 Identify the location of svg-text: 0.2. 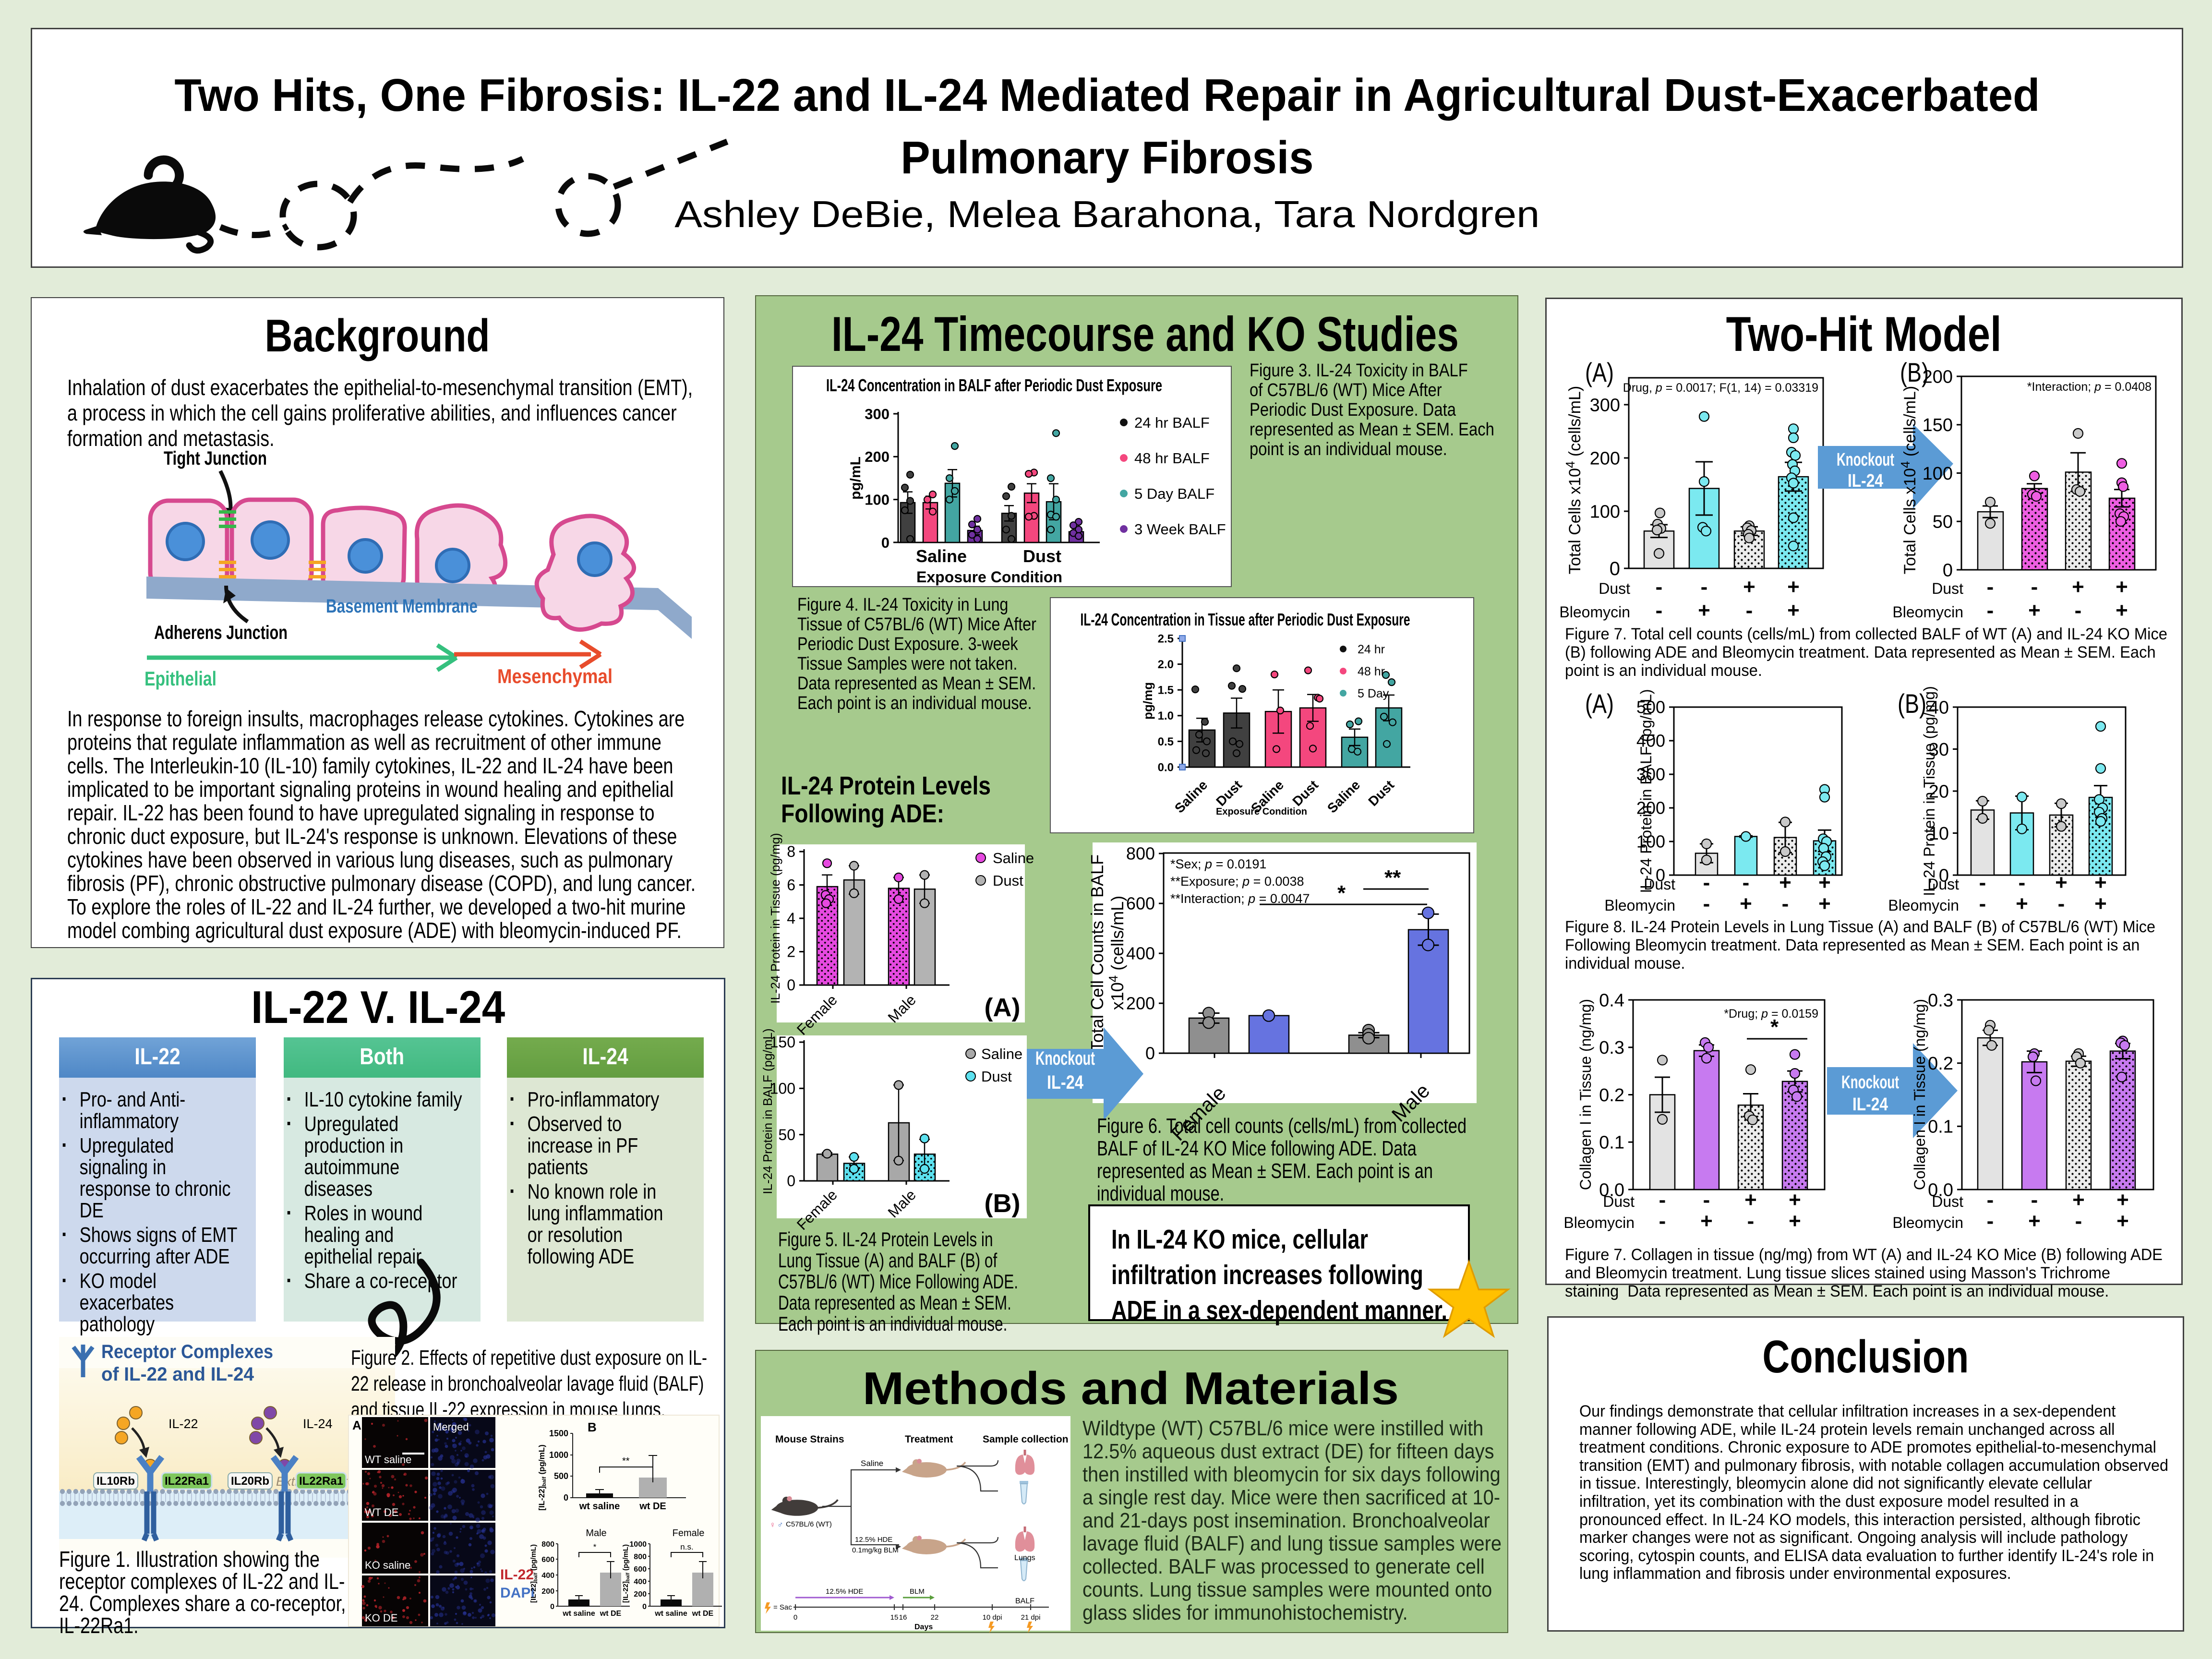
(1940, 1064).